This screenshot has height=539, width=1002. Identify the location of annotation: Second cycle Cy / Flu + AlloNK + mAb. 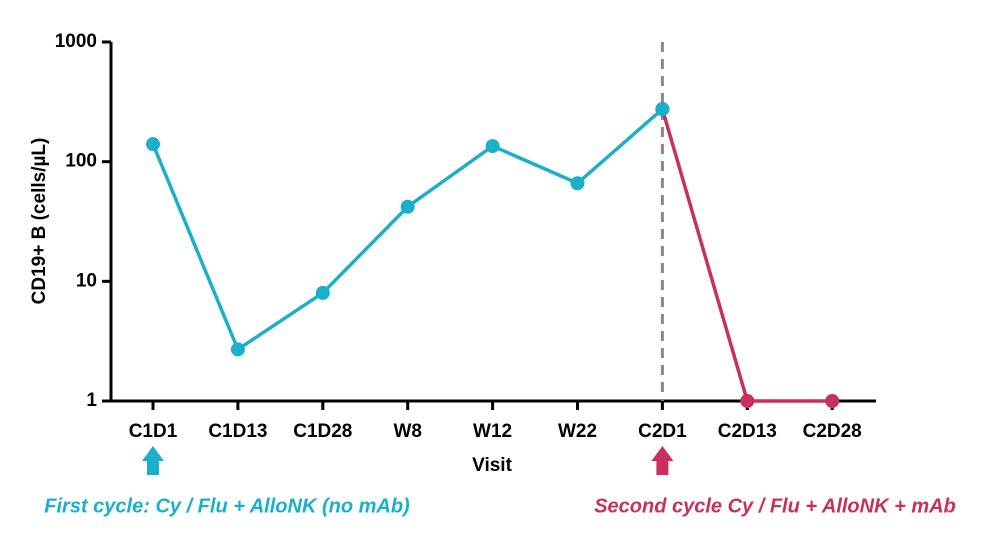
(775, 506).